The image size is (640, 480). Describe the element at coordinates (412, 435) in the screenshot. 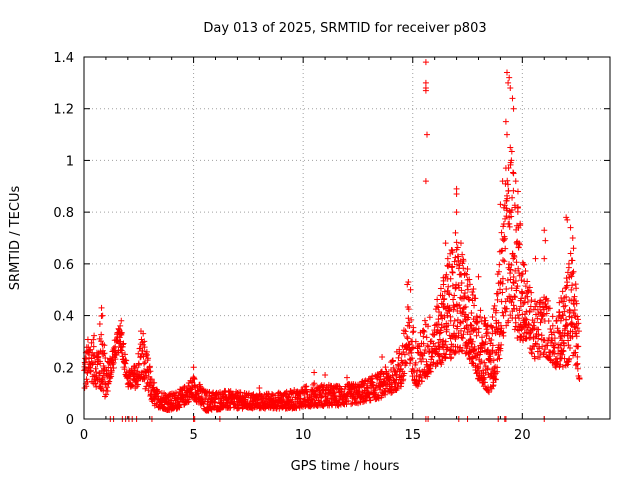

I see `x-tick-label: 15` at that location.